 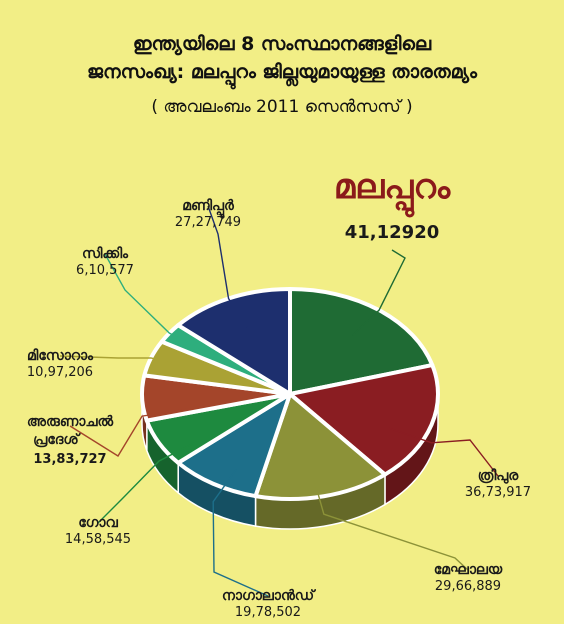 I want to click on slice-value-5: 14,58,545, so click(x=98, y=539).